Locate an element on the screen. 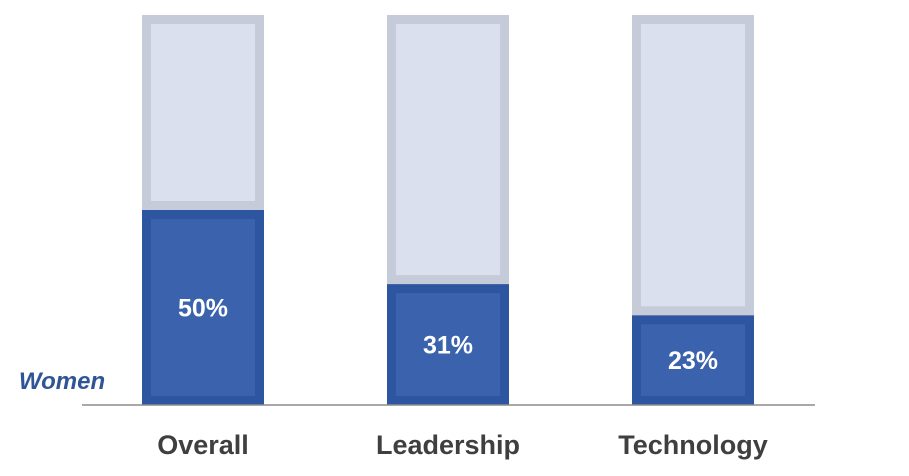 The width and height of the screenshot is (909, 476). series-label-women: Women is located at coordinates (62, 381).